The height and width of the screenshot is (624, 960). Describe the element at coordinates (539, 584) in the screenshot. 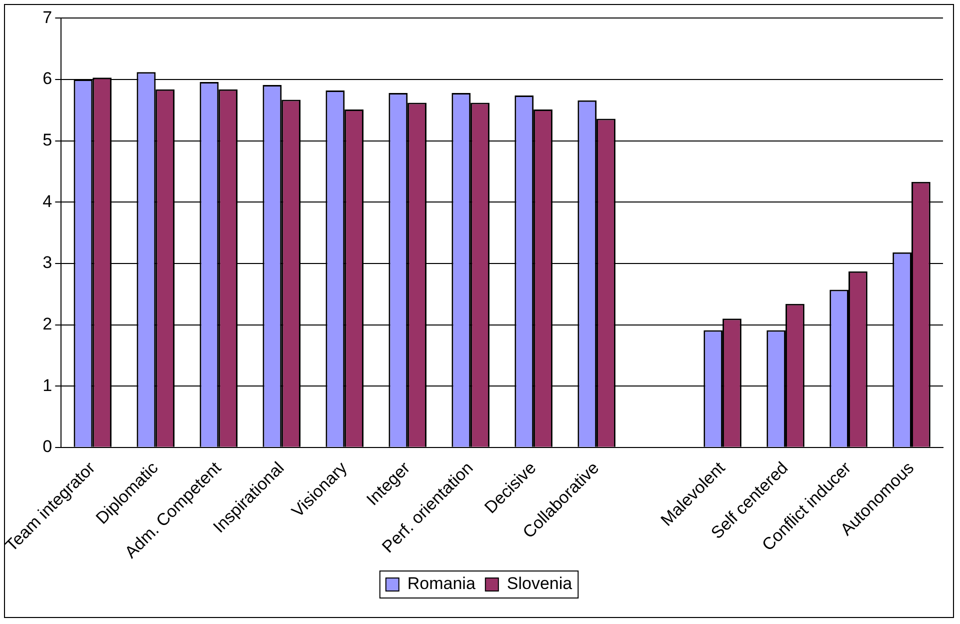

I see `legend-label: Slovenia` at that location.